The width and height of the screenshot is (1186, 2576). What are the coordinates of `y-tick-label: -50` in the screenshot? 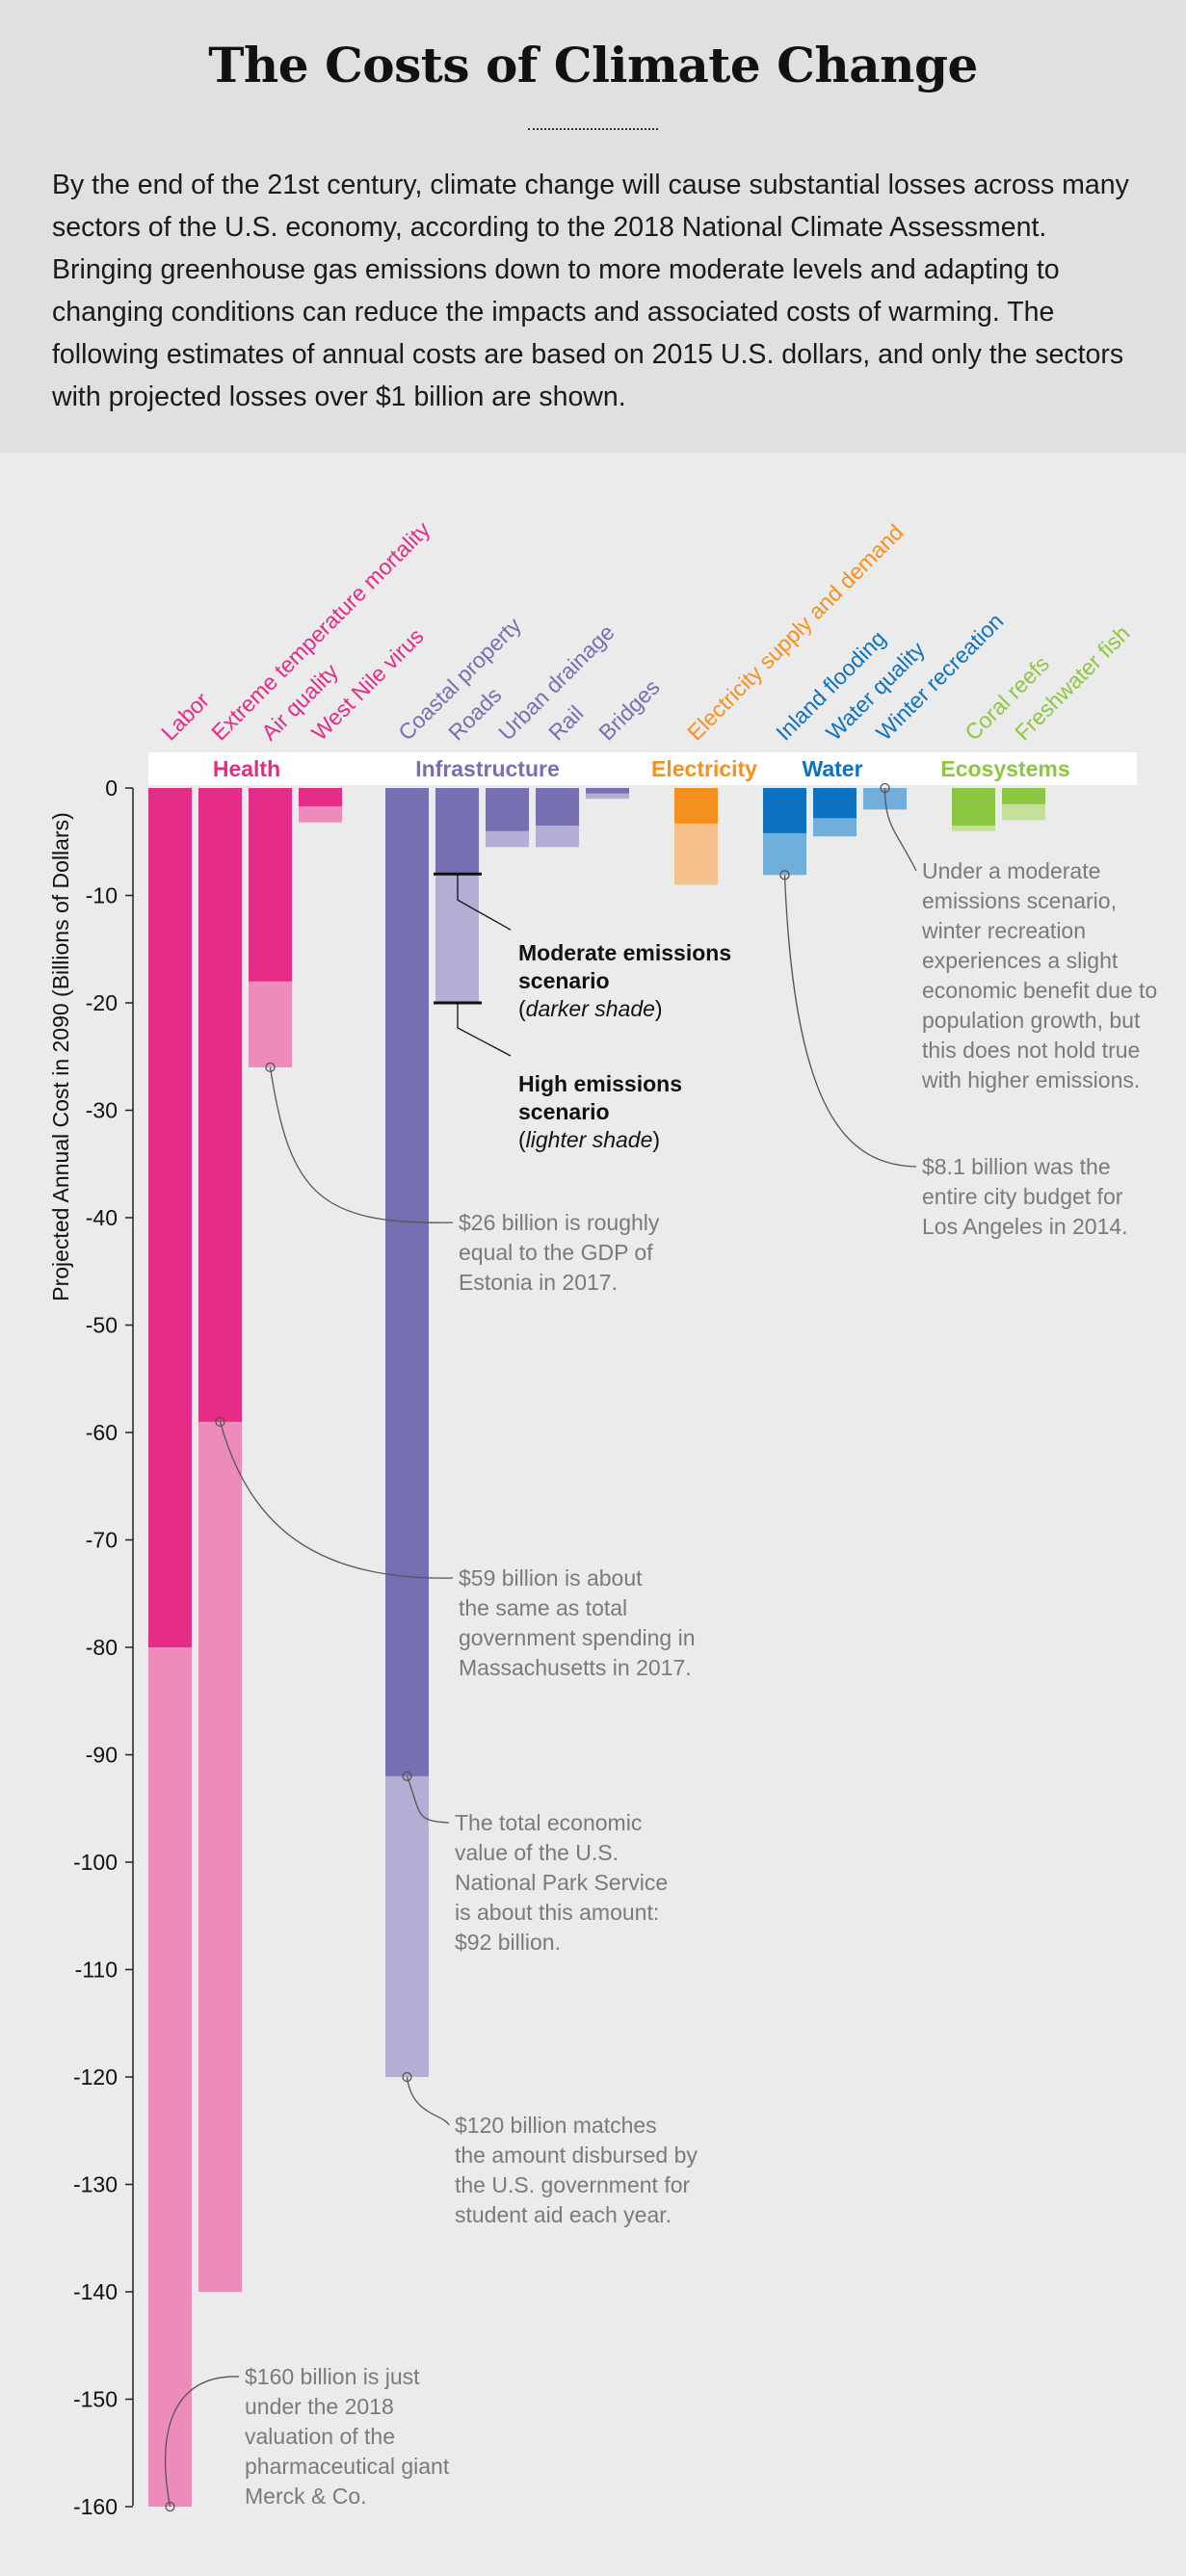 It's located at (102, 1326).